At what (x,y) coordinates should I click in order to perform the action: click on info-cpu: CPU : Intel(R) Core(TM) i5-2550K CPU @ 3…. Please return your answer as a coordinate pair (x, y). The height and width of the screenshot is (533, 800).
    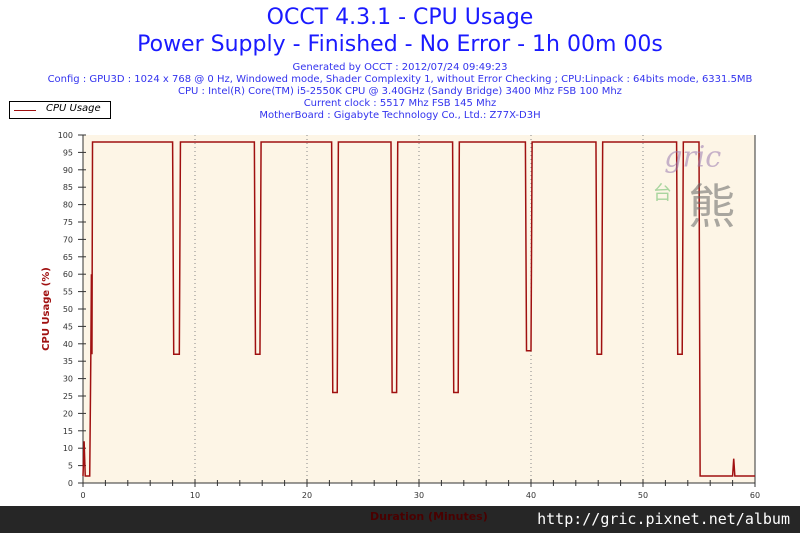
    Looking at the image, I should click on (400, 91).